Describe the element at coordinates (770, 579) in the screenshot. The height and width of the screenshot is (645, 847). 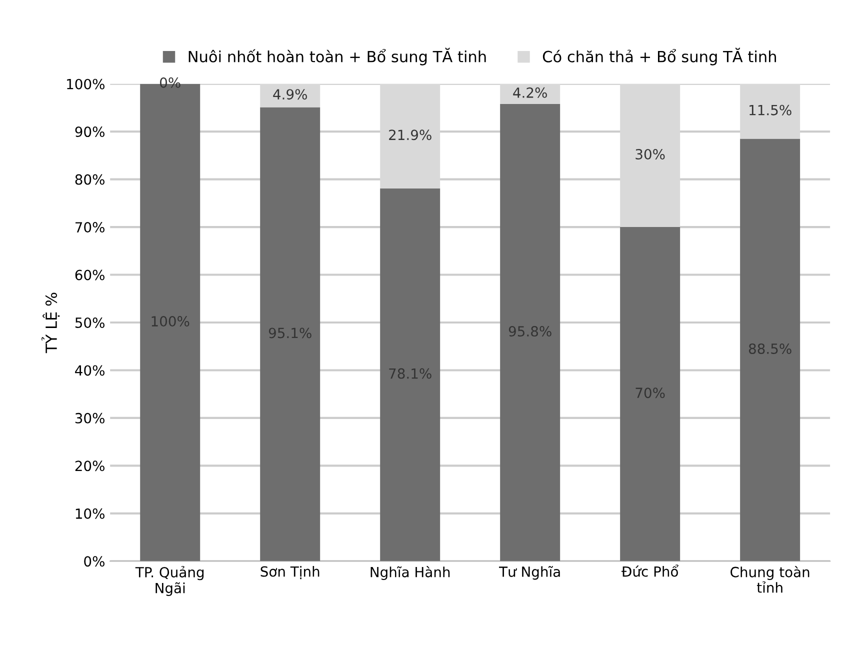
I see `x-tick-label: Chung toàn tỉnh` at that location.